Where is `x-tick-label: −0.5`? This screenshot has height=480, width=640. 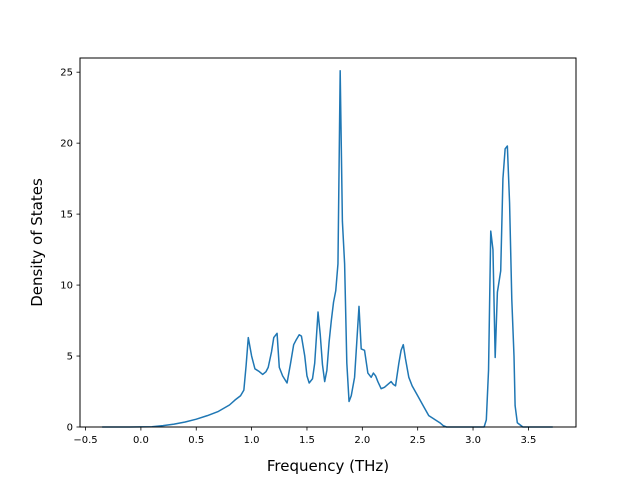 x-tick-label: −0.5 is located at coordinates (85, 440).